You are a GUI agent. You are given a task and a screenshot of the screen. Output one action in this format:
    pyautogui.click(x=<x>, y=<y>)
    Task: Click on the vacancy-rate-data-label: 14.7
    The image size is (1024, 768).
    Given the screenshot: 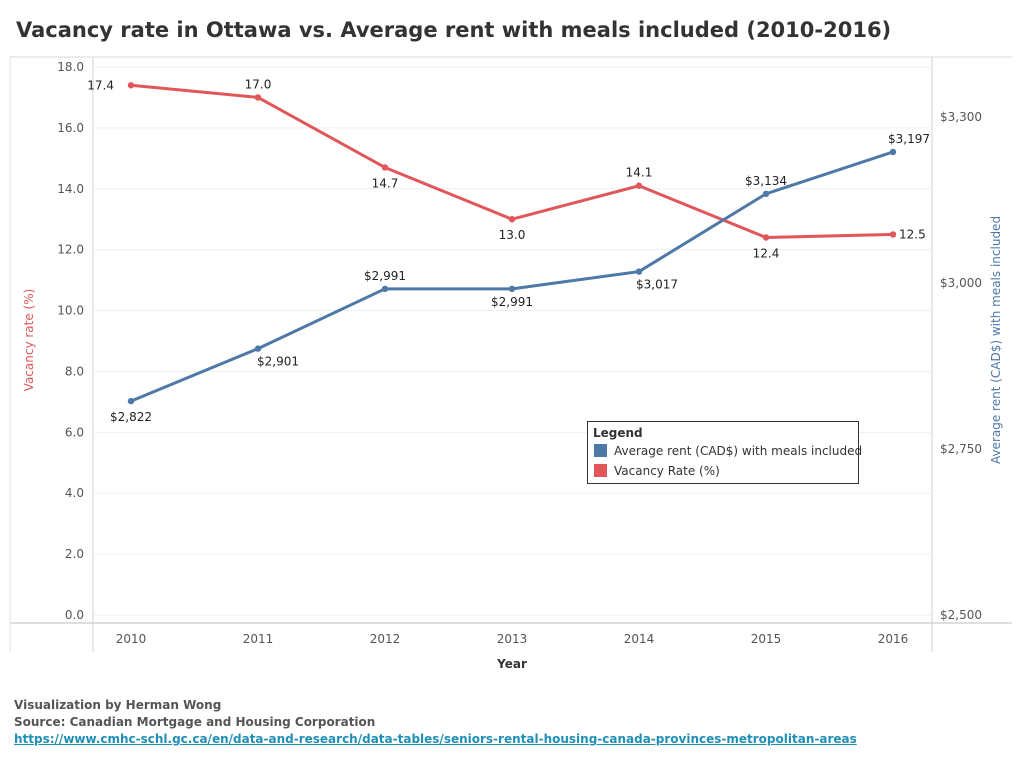 What is the action you would take?
    pyautogui.click(x=385, y=183)
    